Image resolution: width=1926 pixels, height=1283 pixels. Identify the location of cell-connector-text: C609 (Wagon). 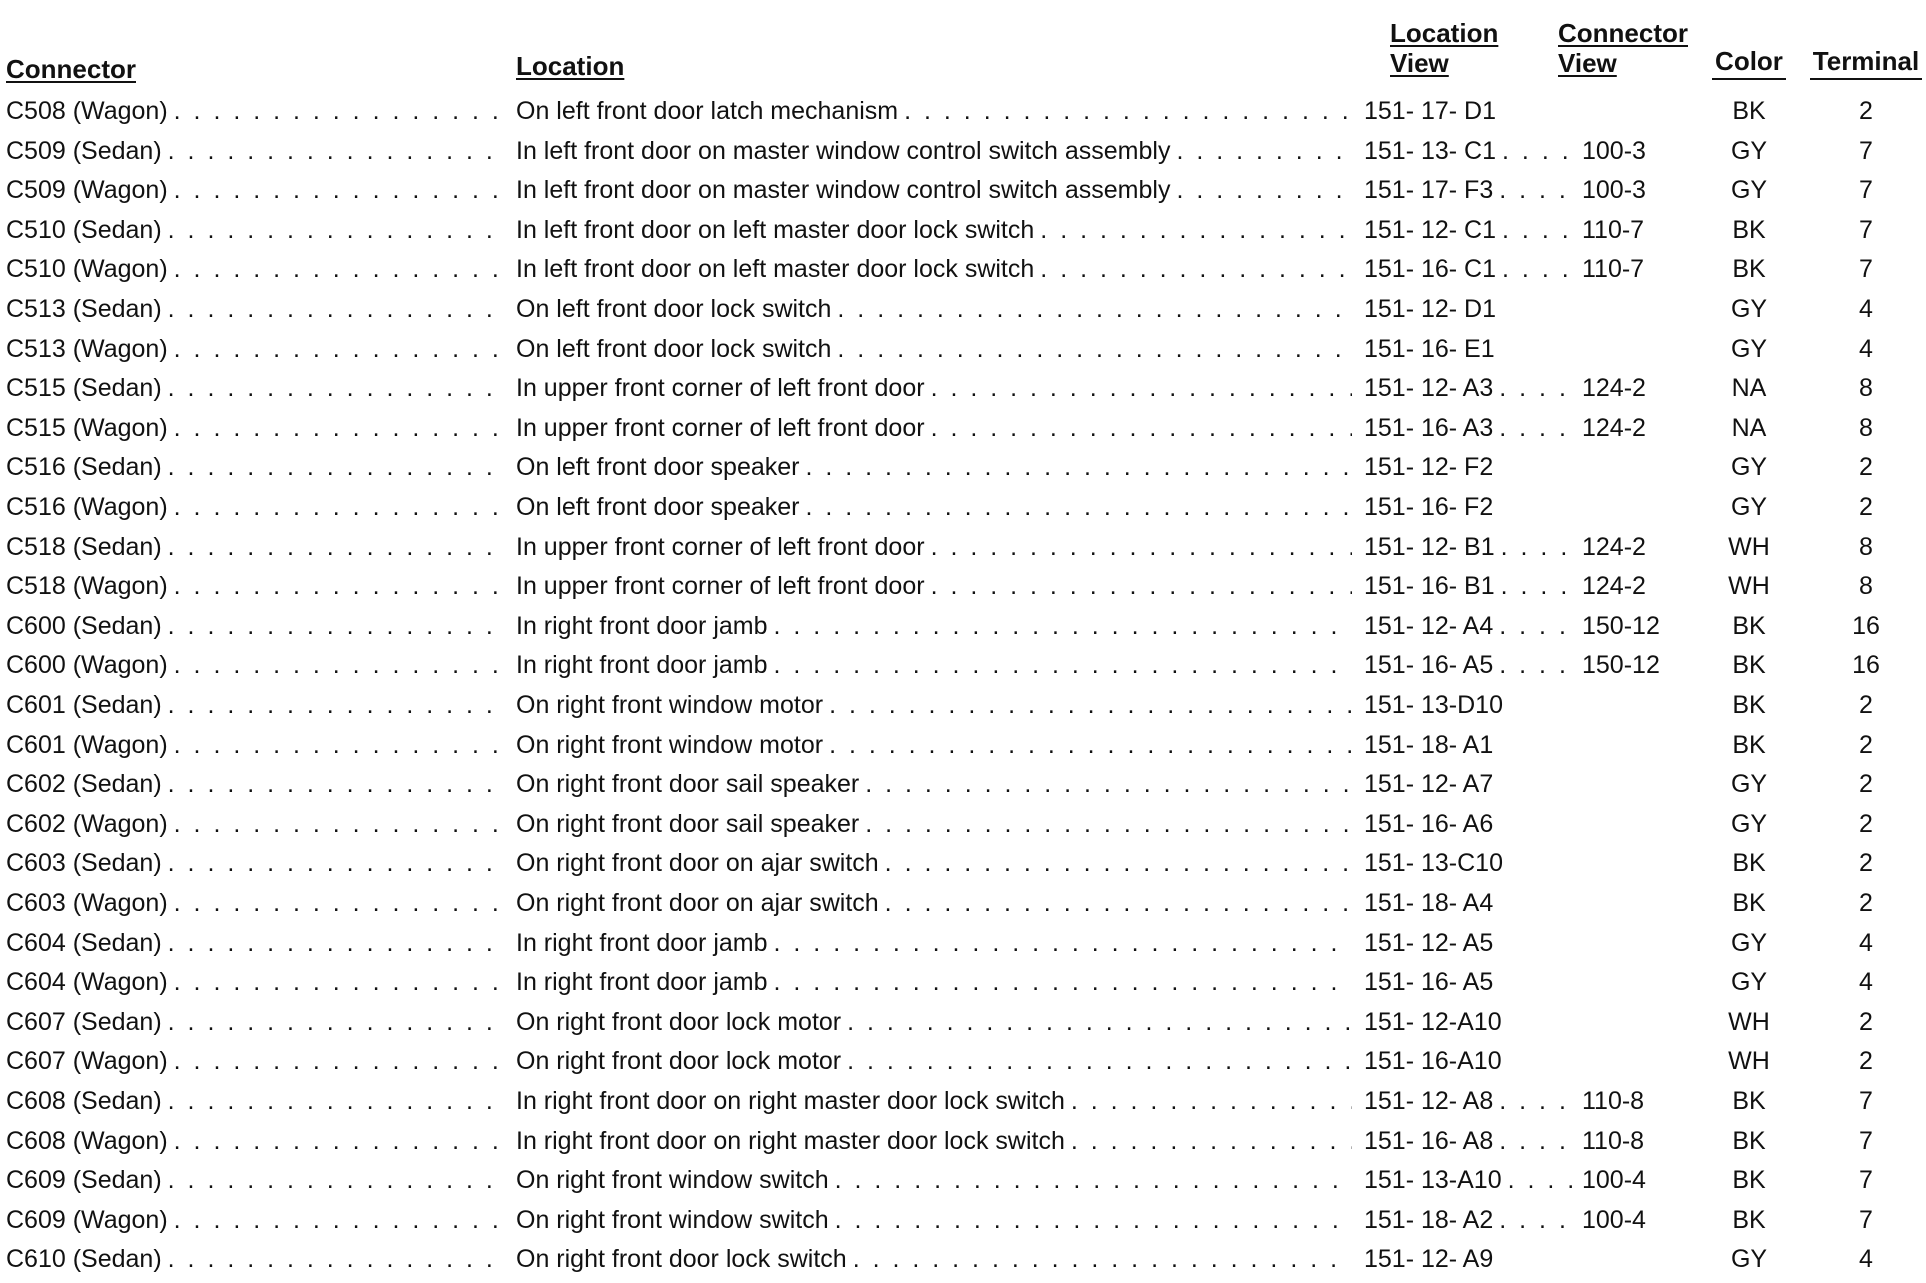
(87, 1219).